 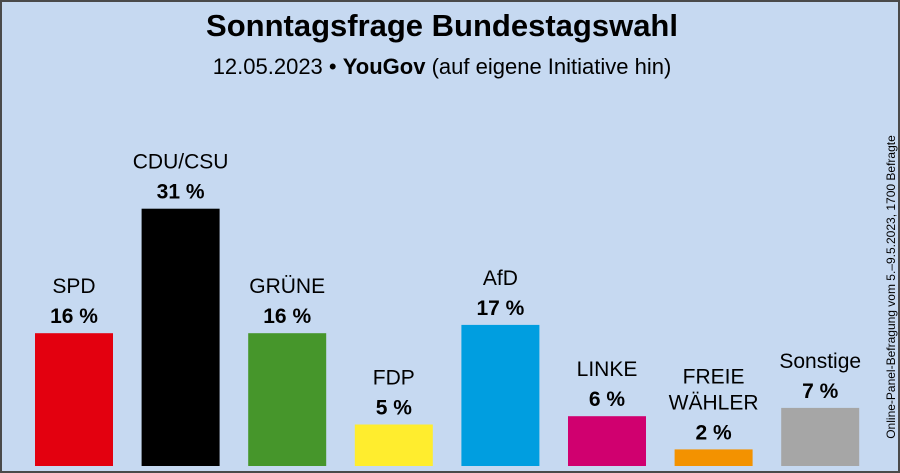 I want to click on value-label: 31 %, so click(x=181, y=192).